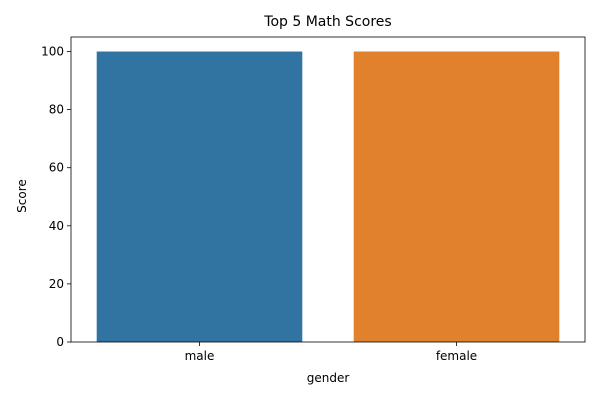 Image resolution: width=600 pixels, height=400 pixels. I want to click on y-tick-label: 60, so click(56, 168).